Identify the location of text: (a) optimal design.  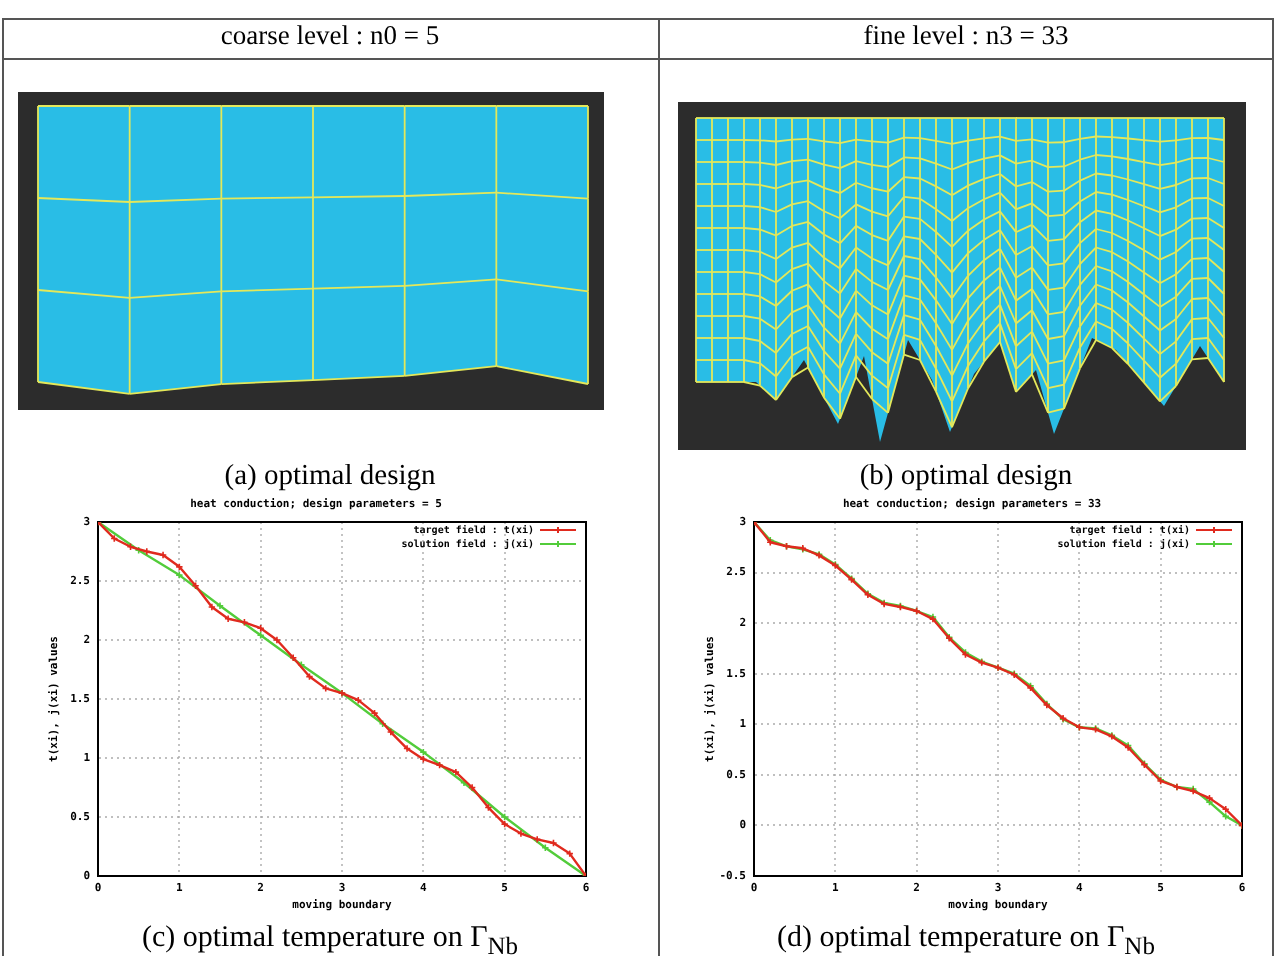
(330, 476).